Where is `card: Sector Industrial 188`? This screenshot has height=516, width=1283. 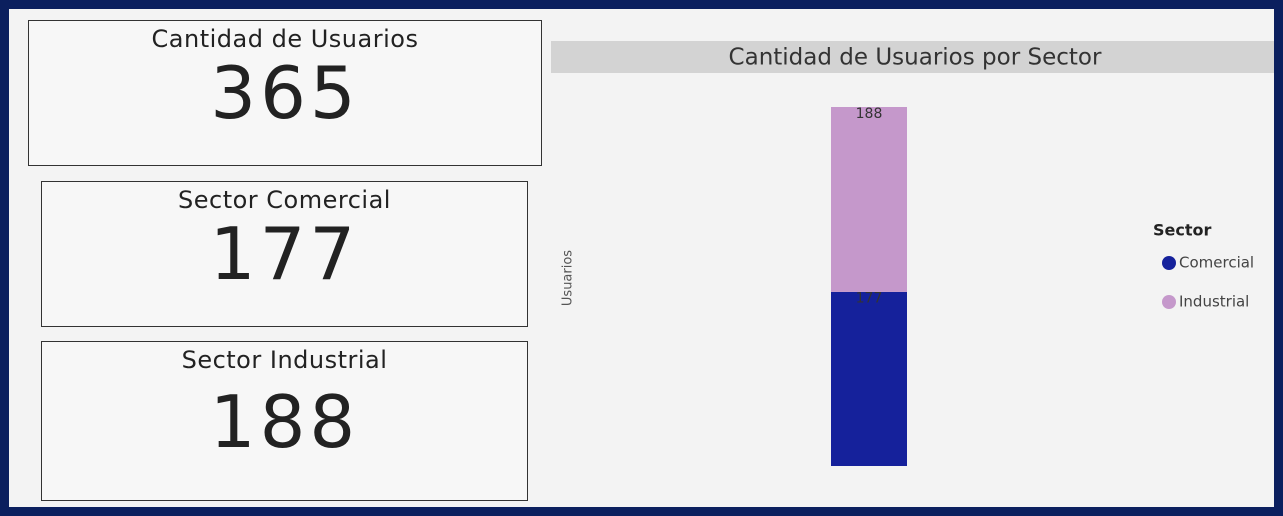
card: Sector Industrial 188 is located at coordinates (284, 421).